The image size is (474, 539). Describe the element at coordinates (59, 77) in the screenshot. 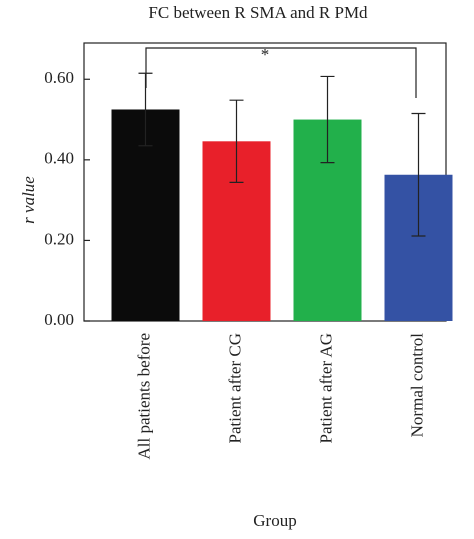

I see `y-tick-label: 0.60` at that location.